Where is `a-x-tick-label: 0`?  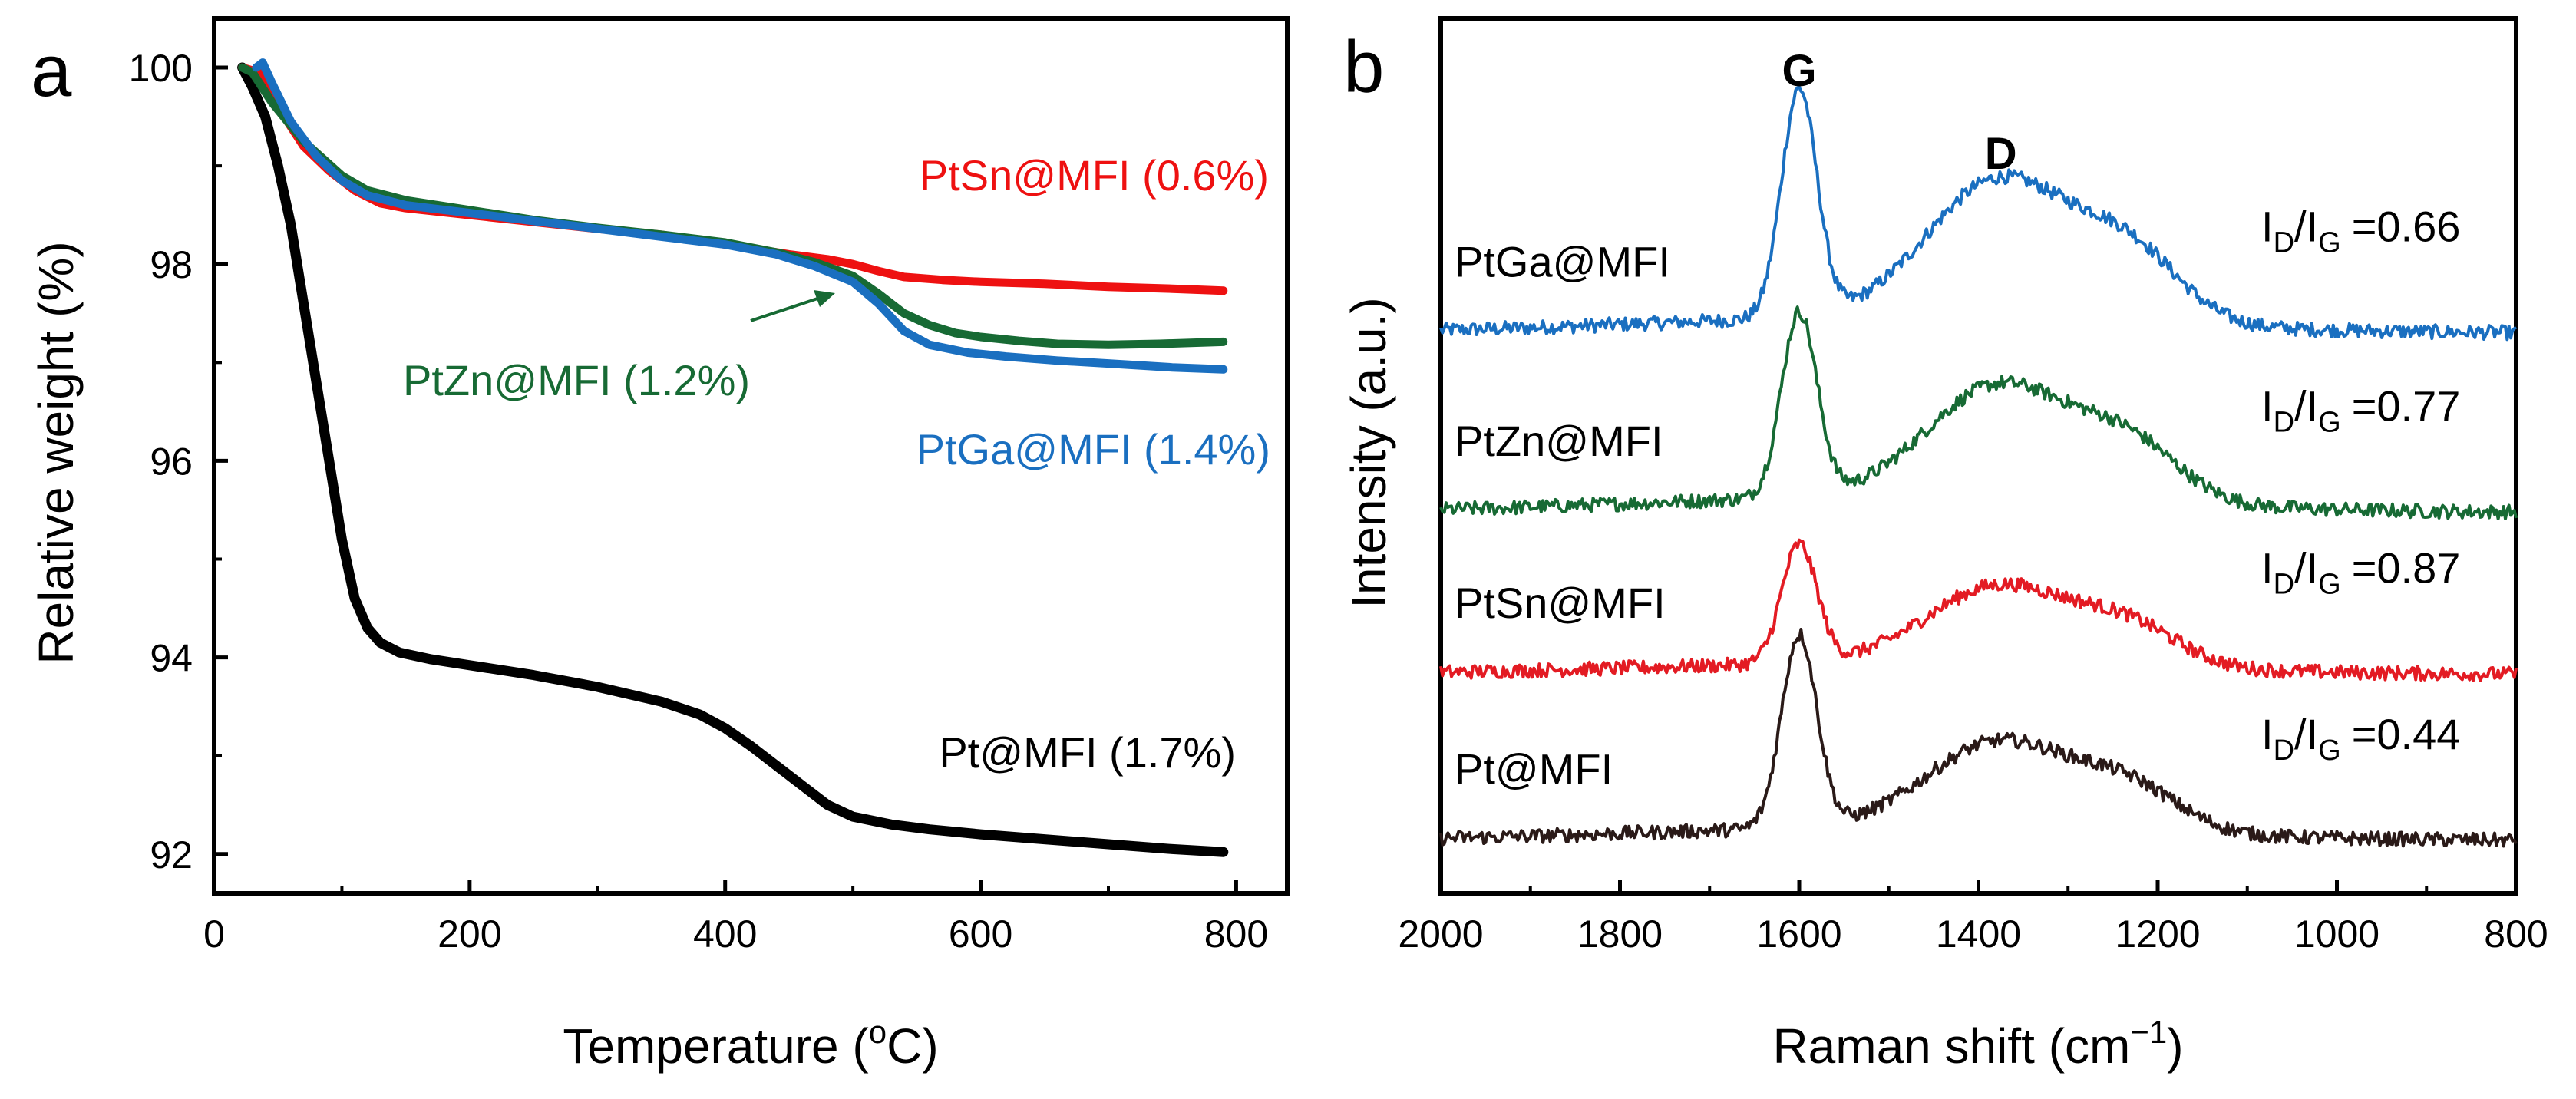 a-x-tick-label: 0 is located at coordinates (214, 934).